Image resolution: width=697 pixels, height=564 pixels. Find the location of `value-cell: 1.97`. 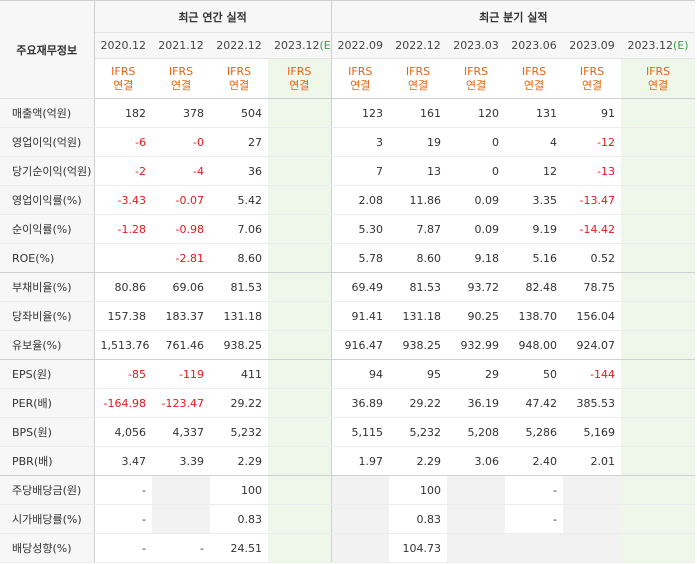

value-cell: 1.97 is located at coordinates (360, 461).